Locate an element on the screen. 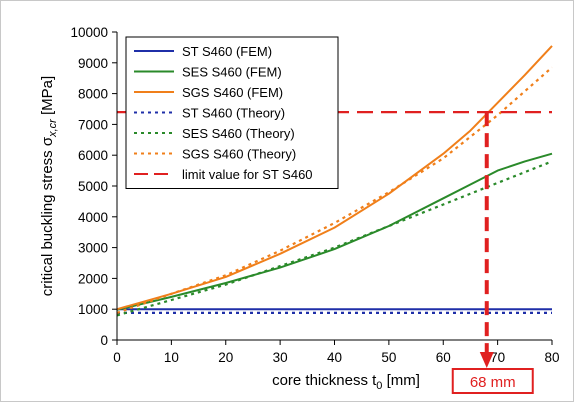  legend-label-limit-value-for-st-s460: limit value for ST S460 is located at coordinates (247, 174).